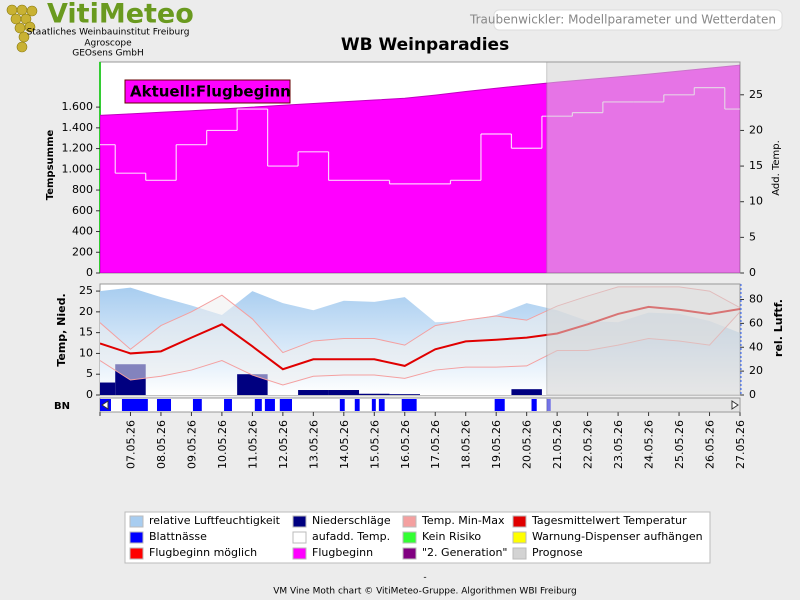  What do you see at coordinates (374, 444) in the screenshot?
I see `x-tick-label: 15.05.26` at bounding box center [374, 444].